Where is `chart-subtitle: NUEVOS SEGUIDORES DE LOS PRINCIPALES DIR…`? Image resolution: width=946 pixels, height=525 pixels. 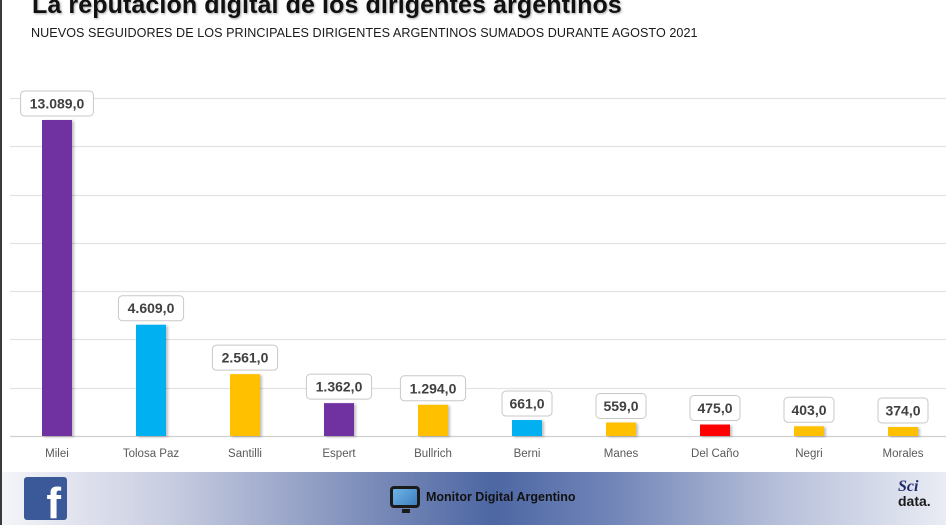
chart-subtitle: NUEVOS SEGUIDORES DE LOS PRINCIPALES DIR… is located at coordinates (364, 33).